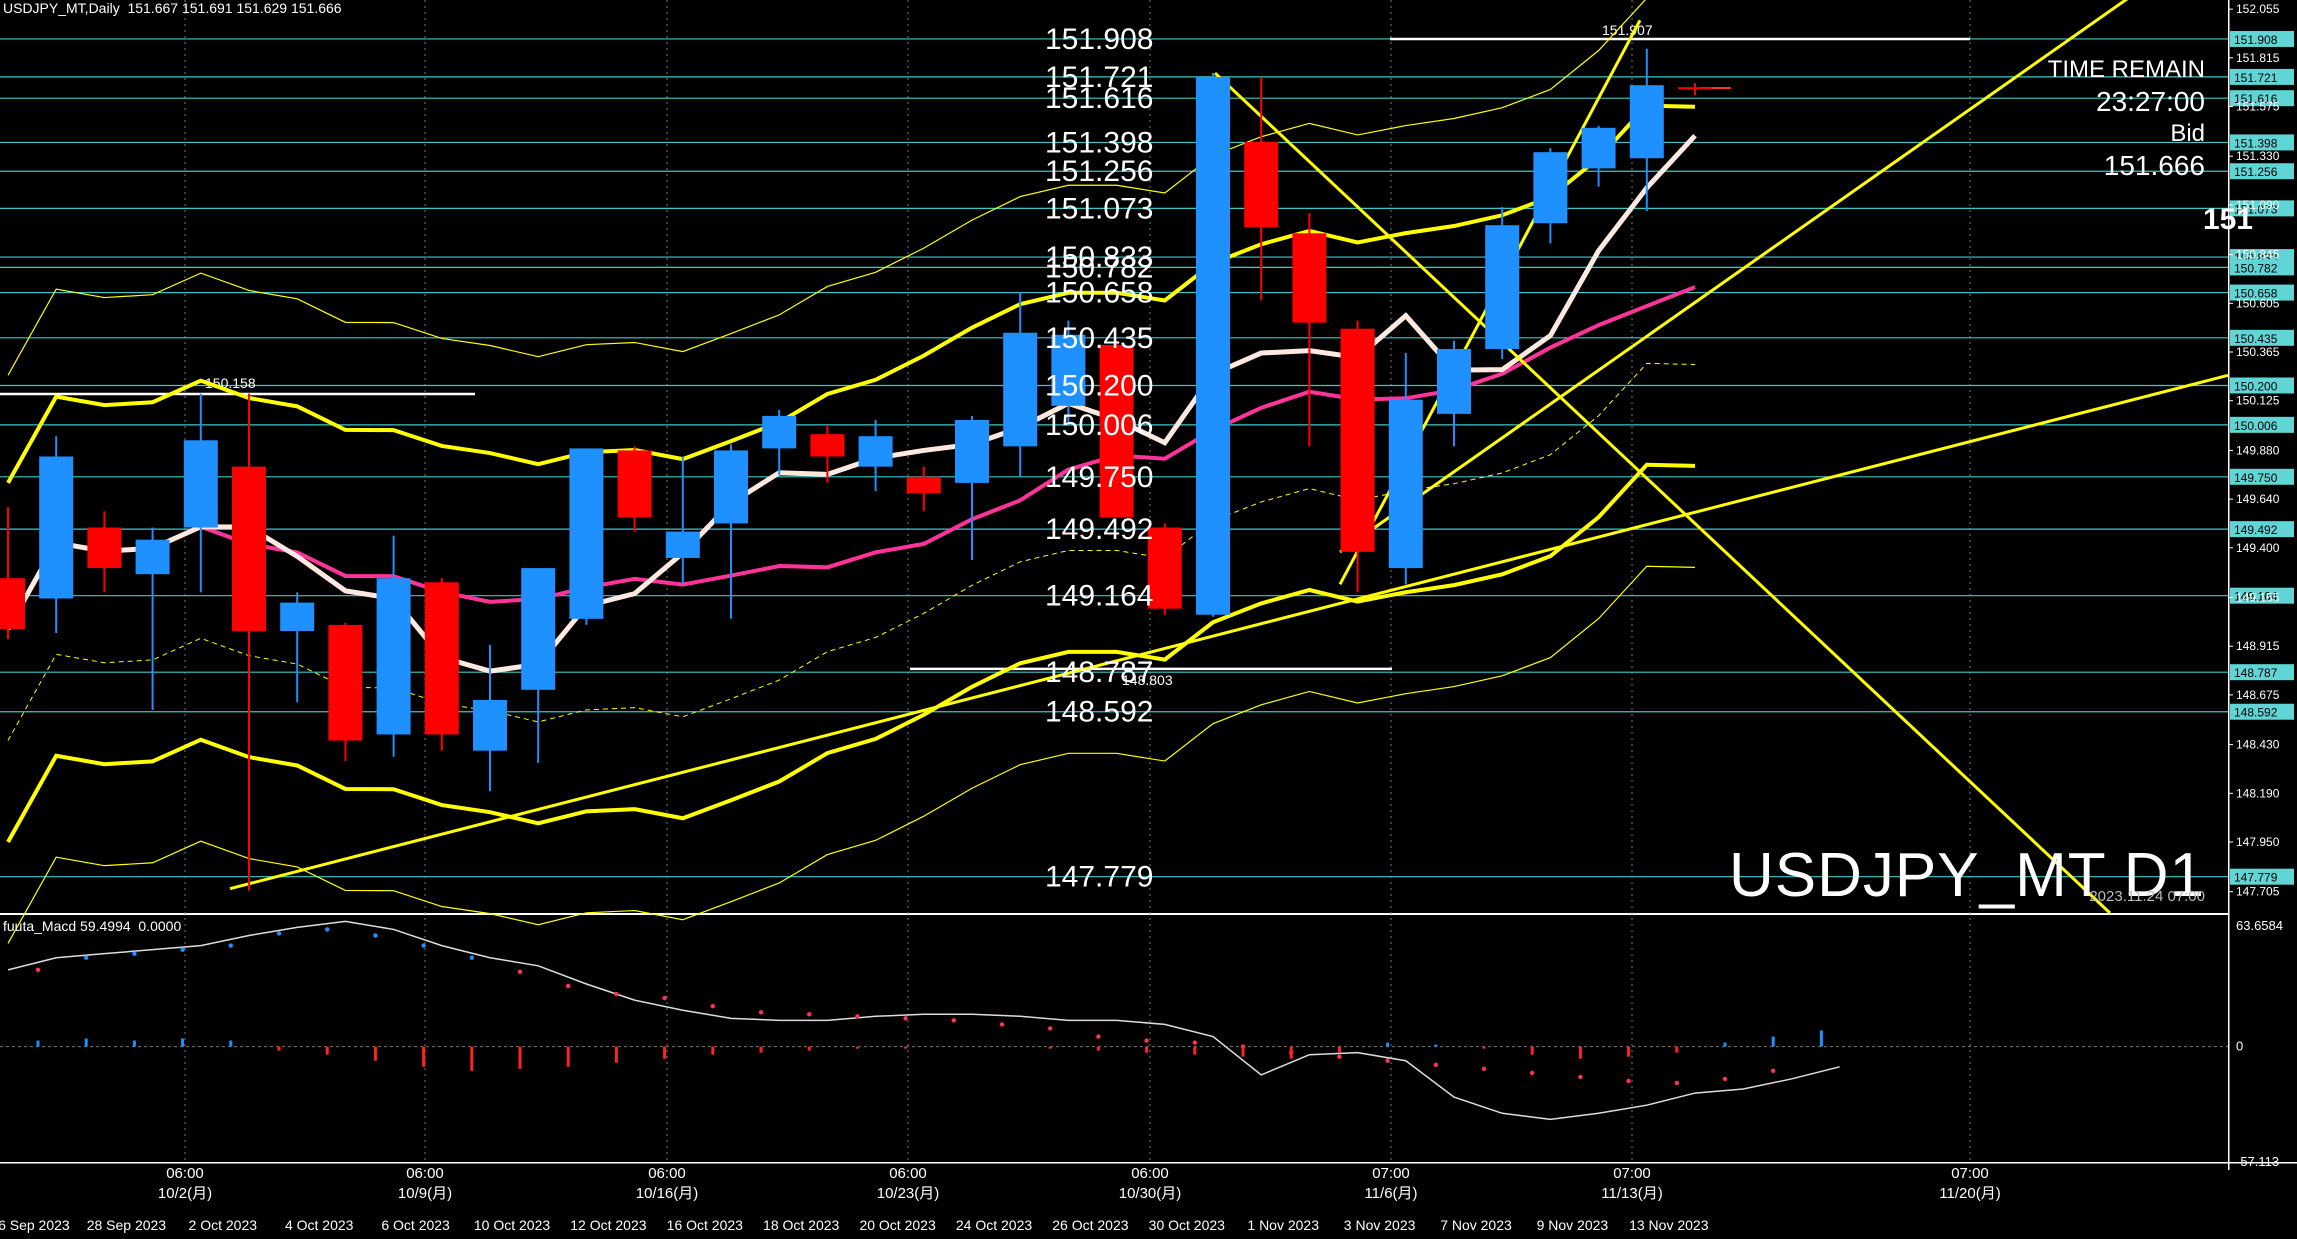  Describe the element at coordinates (2126, 69) in the screenshot. I see `time-remain-label: TIME REMAIN` at that location.